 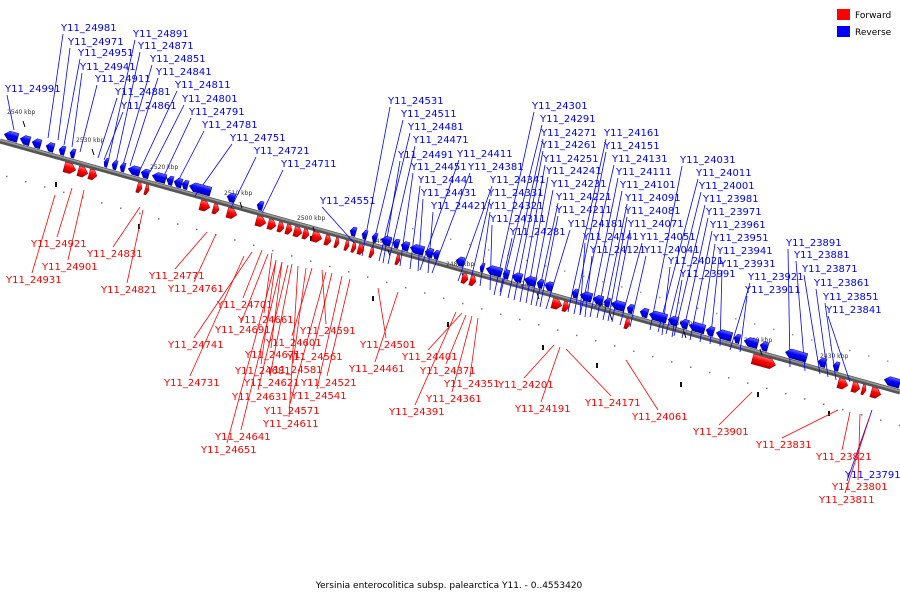 What do you see at coordinates (570, 159) in the screenshot?
I see `reverse-gene-label: Y11_24251` at bounding box center [570, 159].